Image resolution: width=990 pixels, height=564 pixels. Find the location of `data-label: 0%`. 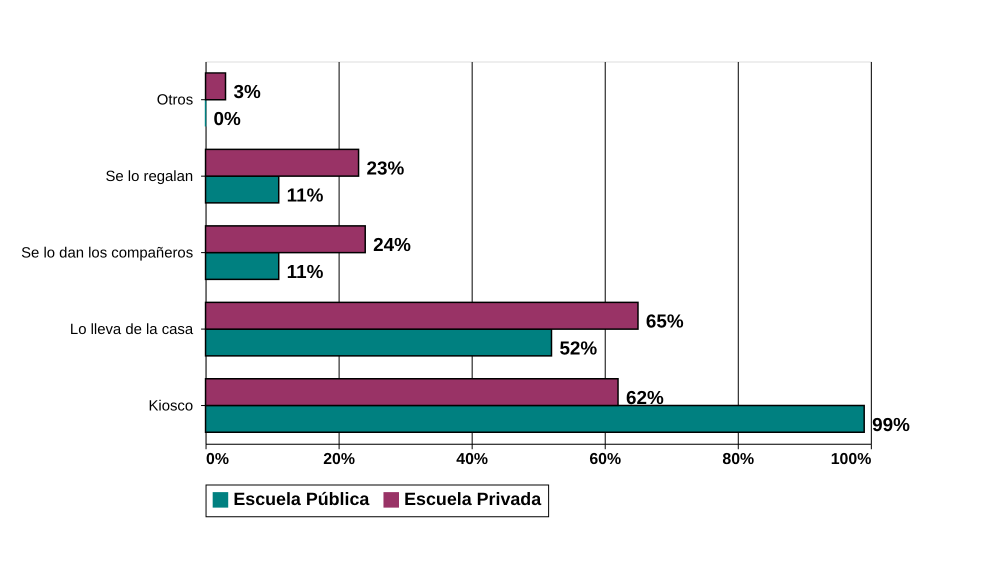

data-label: 0% is located at coordinates (227, 118).